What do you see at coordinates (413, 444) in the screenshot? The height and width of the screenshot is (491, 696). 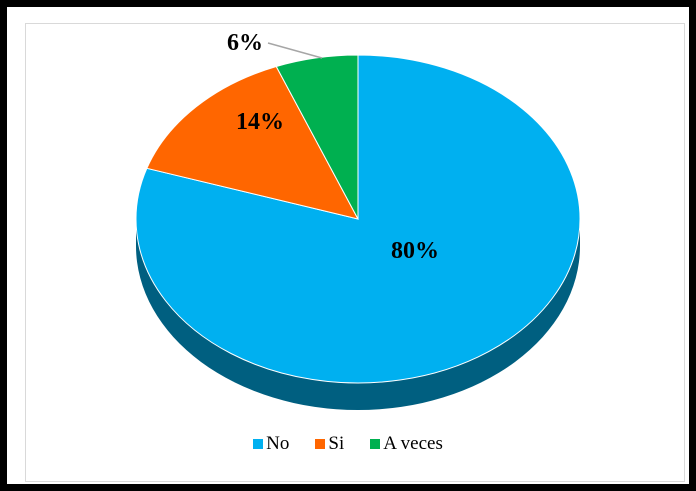 I see `legend-label-a-veces: A veces` at bounding box center [413, 444].